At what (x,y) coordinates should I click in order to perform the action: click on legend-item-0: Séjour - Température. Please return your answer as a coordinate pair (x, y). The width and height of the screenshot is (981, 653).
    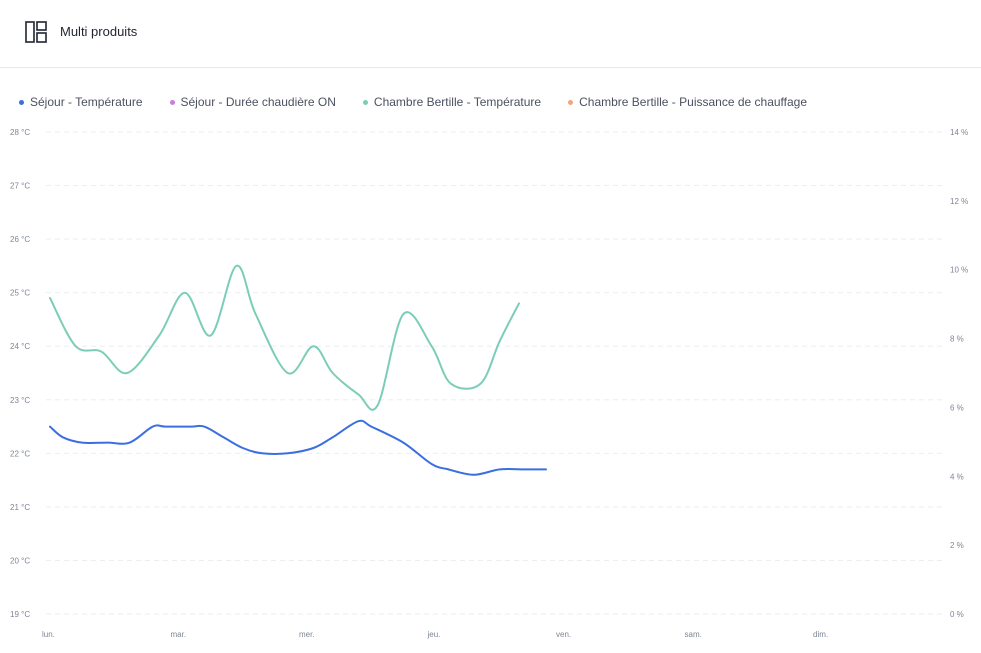
    Looking at the image, I should click on (78, 102).